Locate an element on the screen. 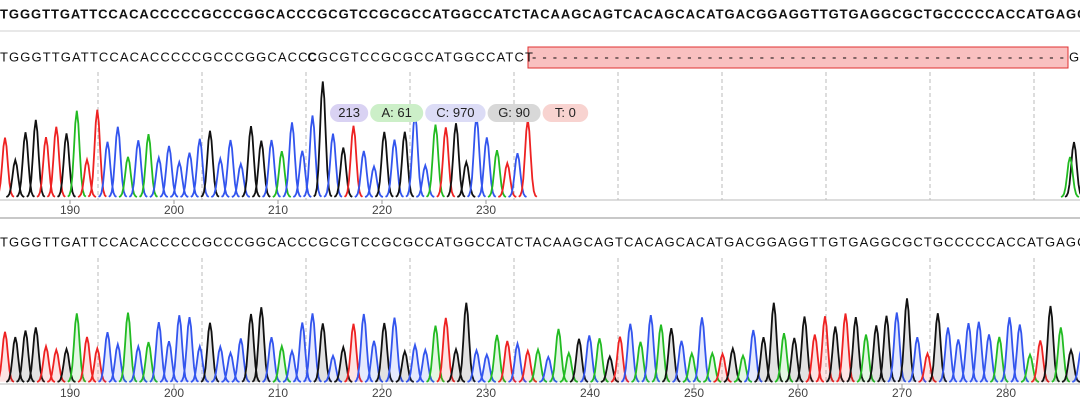 The height and width of the screenshot is (407, 1080). sequence: C is located at coordinates (313, 56).